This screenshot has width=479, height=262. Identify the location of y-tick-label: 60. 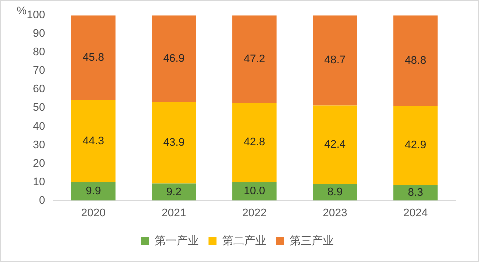
(39, 90).